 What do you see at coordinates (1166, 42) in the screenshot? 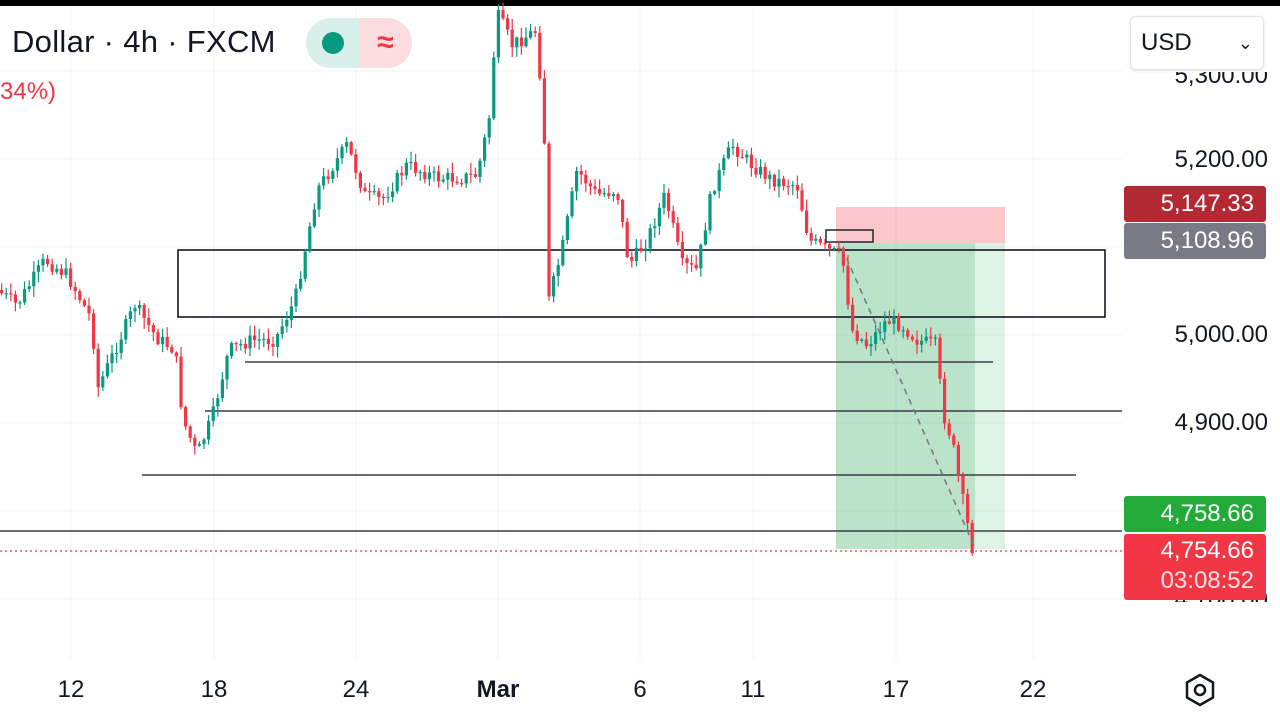
I see `currency-value: USD` at bounding box center [1166, 42].